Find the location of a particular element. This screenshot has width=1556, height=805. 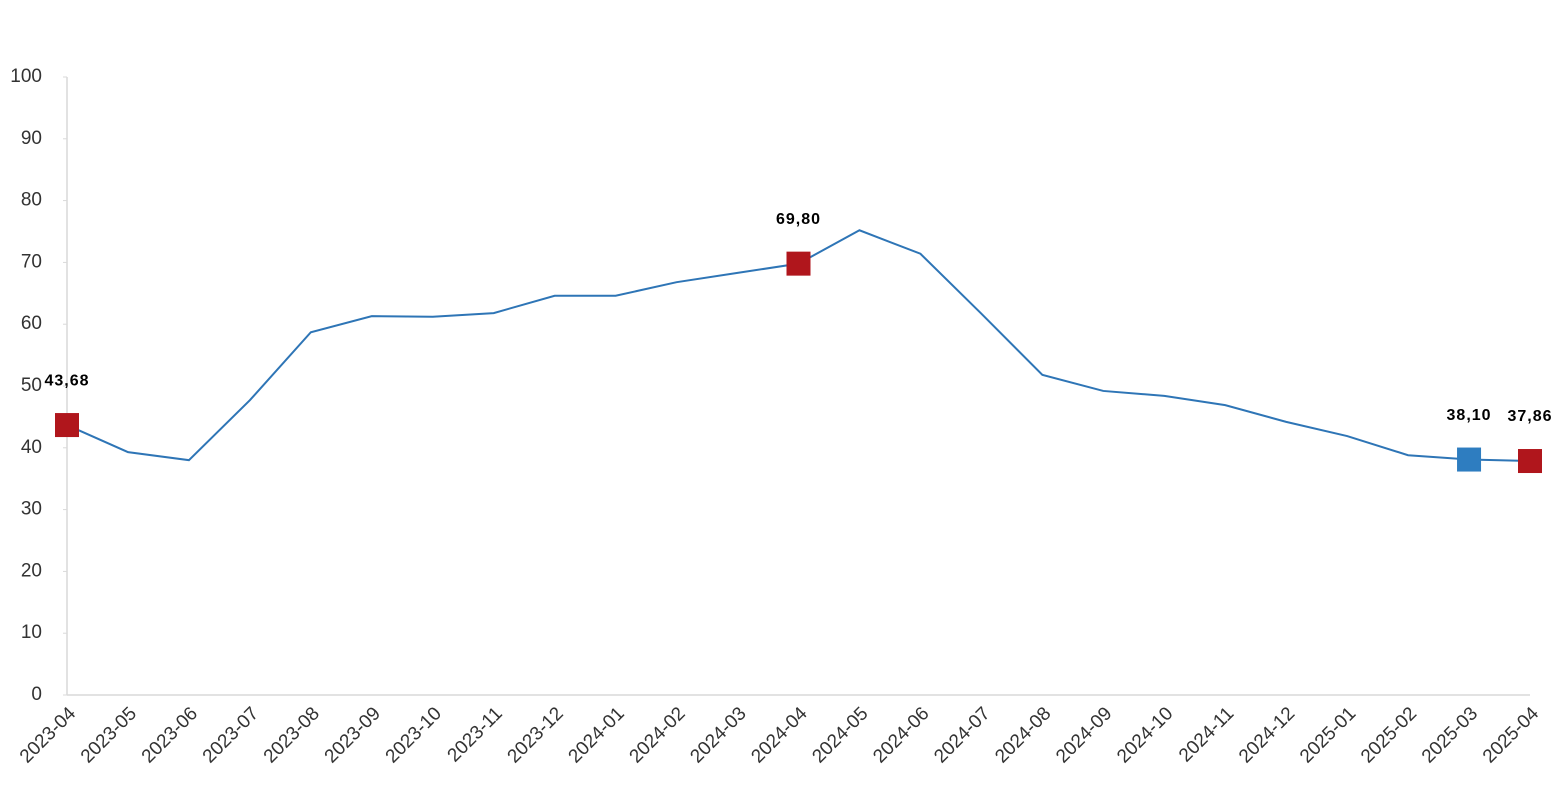

x-tick-label: 2024-12 is located at coordinates (1267, 735).